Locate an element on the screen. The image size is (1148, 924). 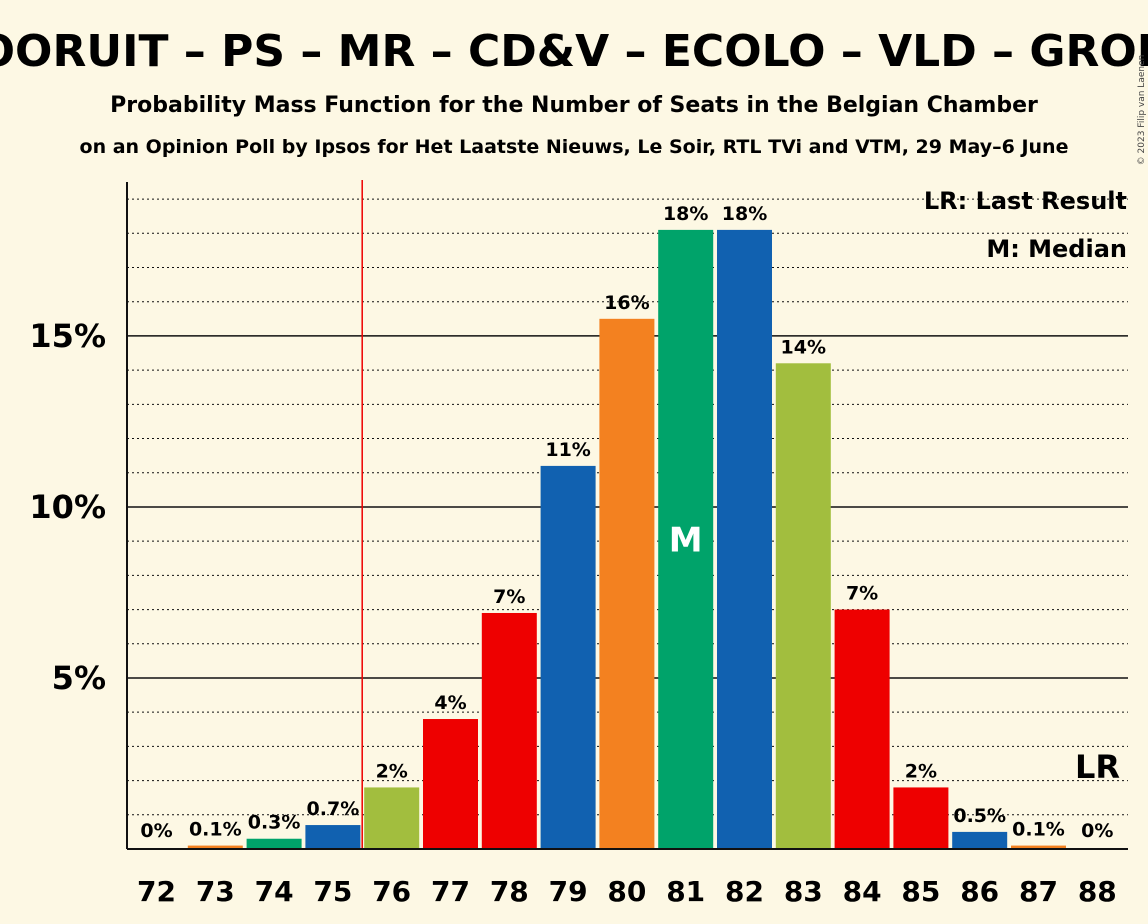
x-tick-label: 78 is located at coordinates (509, 891).